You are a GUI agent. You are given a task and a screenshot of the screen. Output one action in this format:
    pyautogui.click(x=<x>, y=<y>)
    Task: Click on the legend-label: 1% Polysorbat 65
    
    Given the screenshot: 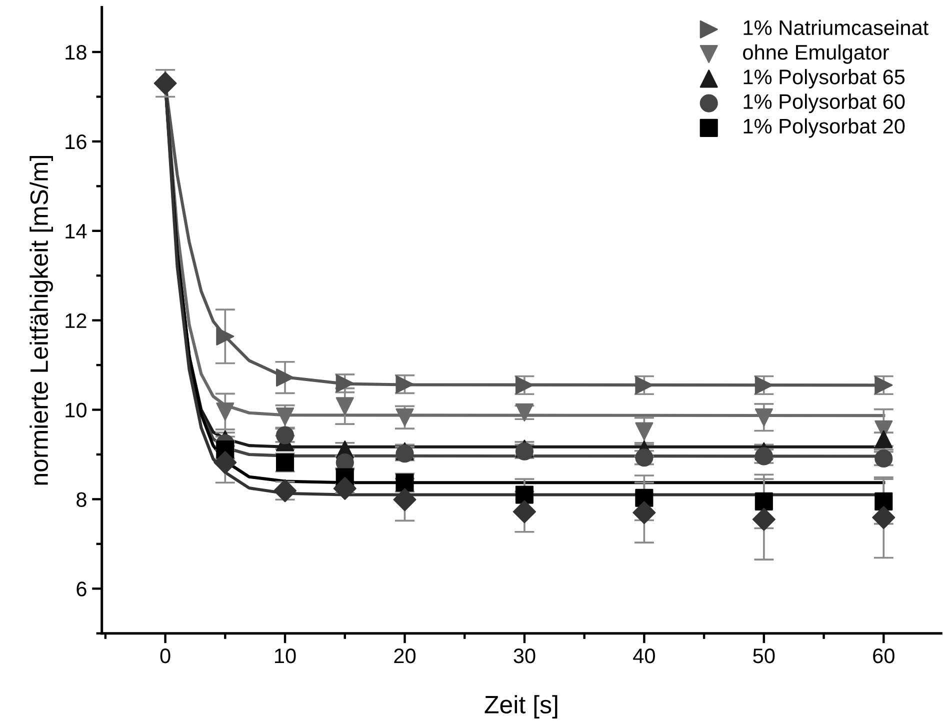 What is the action you would take?
    pyautogui.click(x=824, y=78)
    